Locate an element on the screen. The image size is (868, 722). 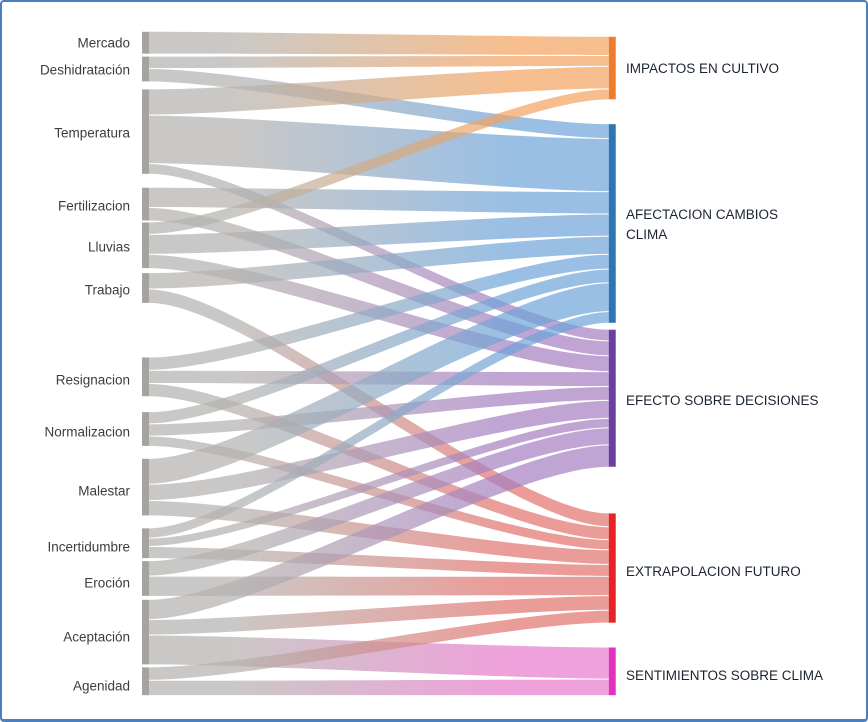
sankey-link-incertidumbre-to-extrapolacion-futuro is located at coordinates (378, 561).